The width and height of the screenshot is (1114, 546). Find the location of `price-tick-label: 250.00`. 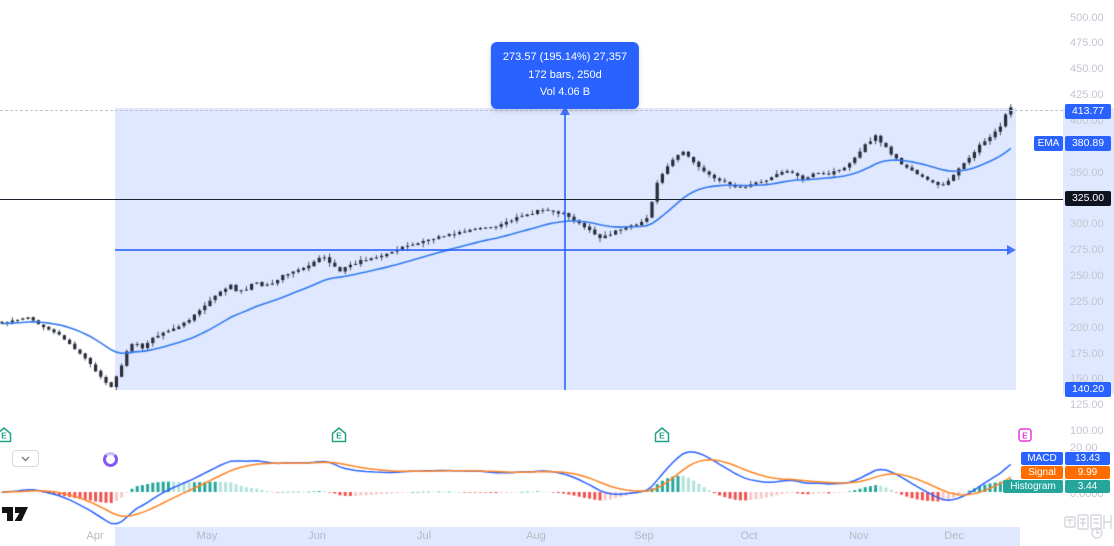

price-tick-label: 250.00 is located at coordinates (1087, 276).